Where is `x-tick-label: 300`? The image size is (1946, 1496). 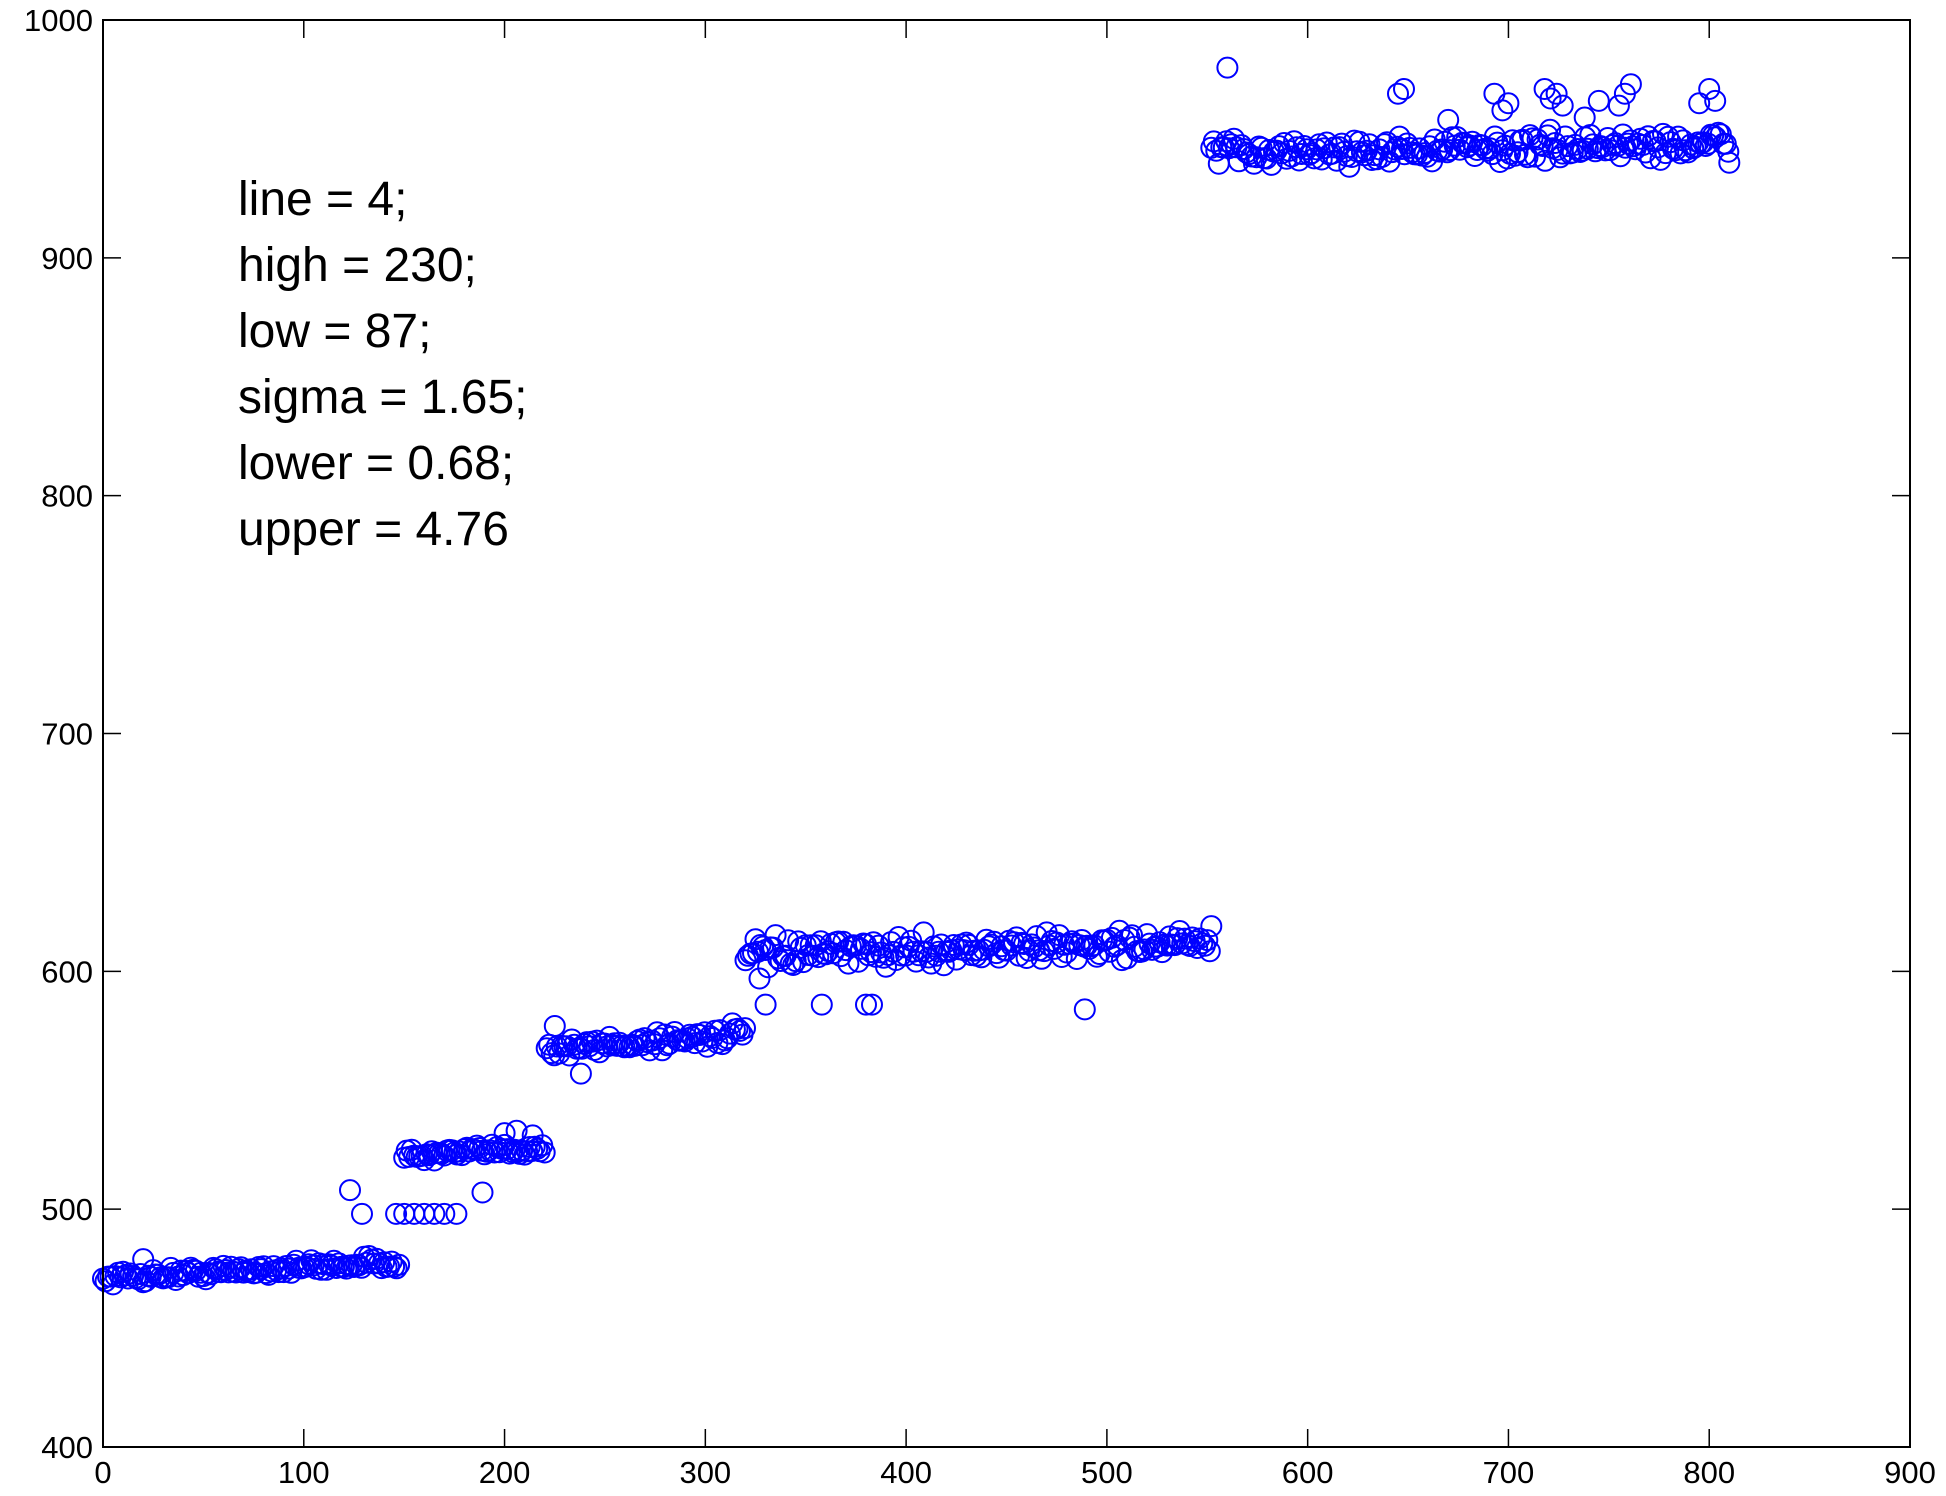
x-tick-label: 300 is located at coordinates (705, 1472).